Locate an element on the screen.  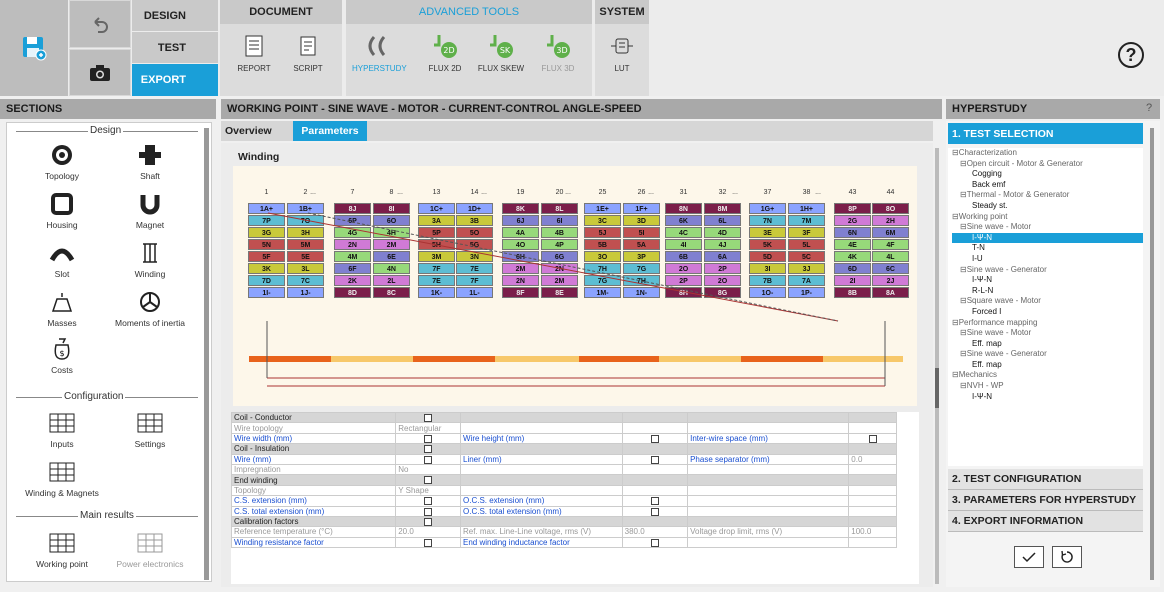
tree-leaf: I-U is located at coordinates (977, 258).